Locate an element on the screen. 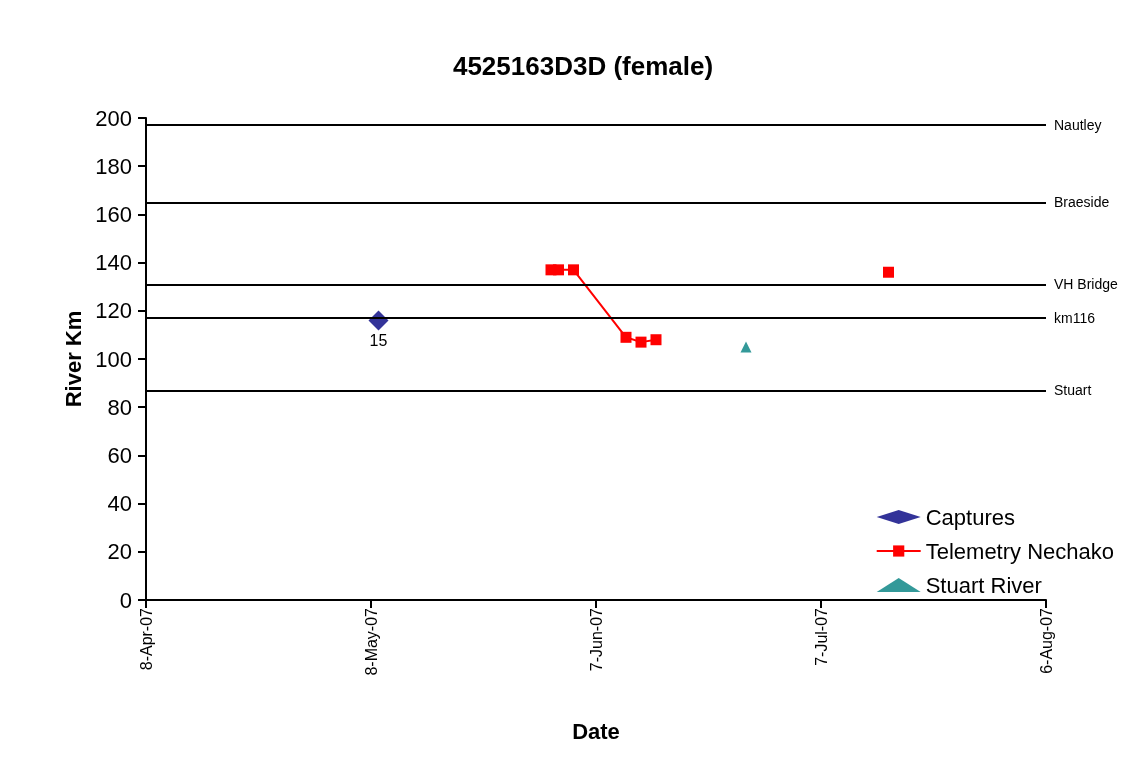 The height and width of the screenshot is (769, 1137). y-tick-label: 100 is located at coordinates (113, 359).